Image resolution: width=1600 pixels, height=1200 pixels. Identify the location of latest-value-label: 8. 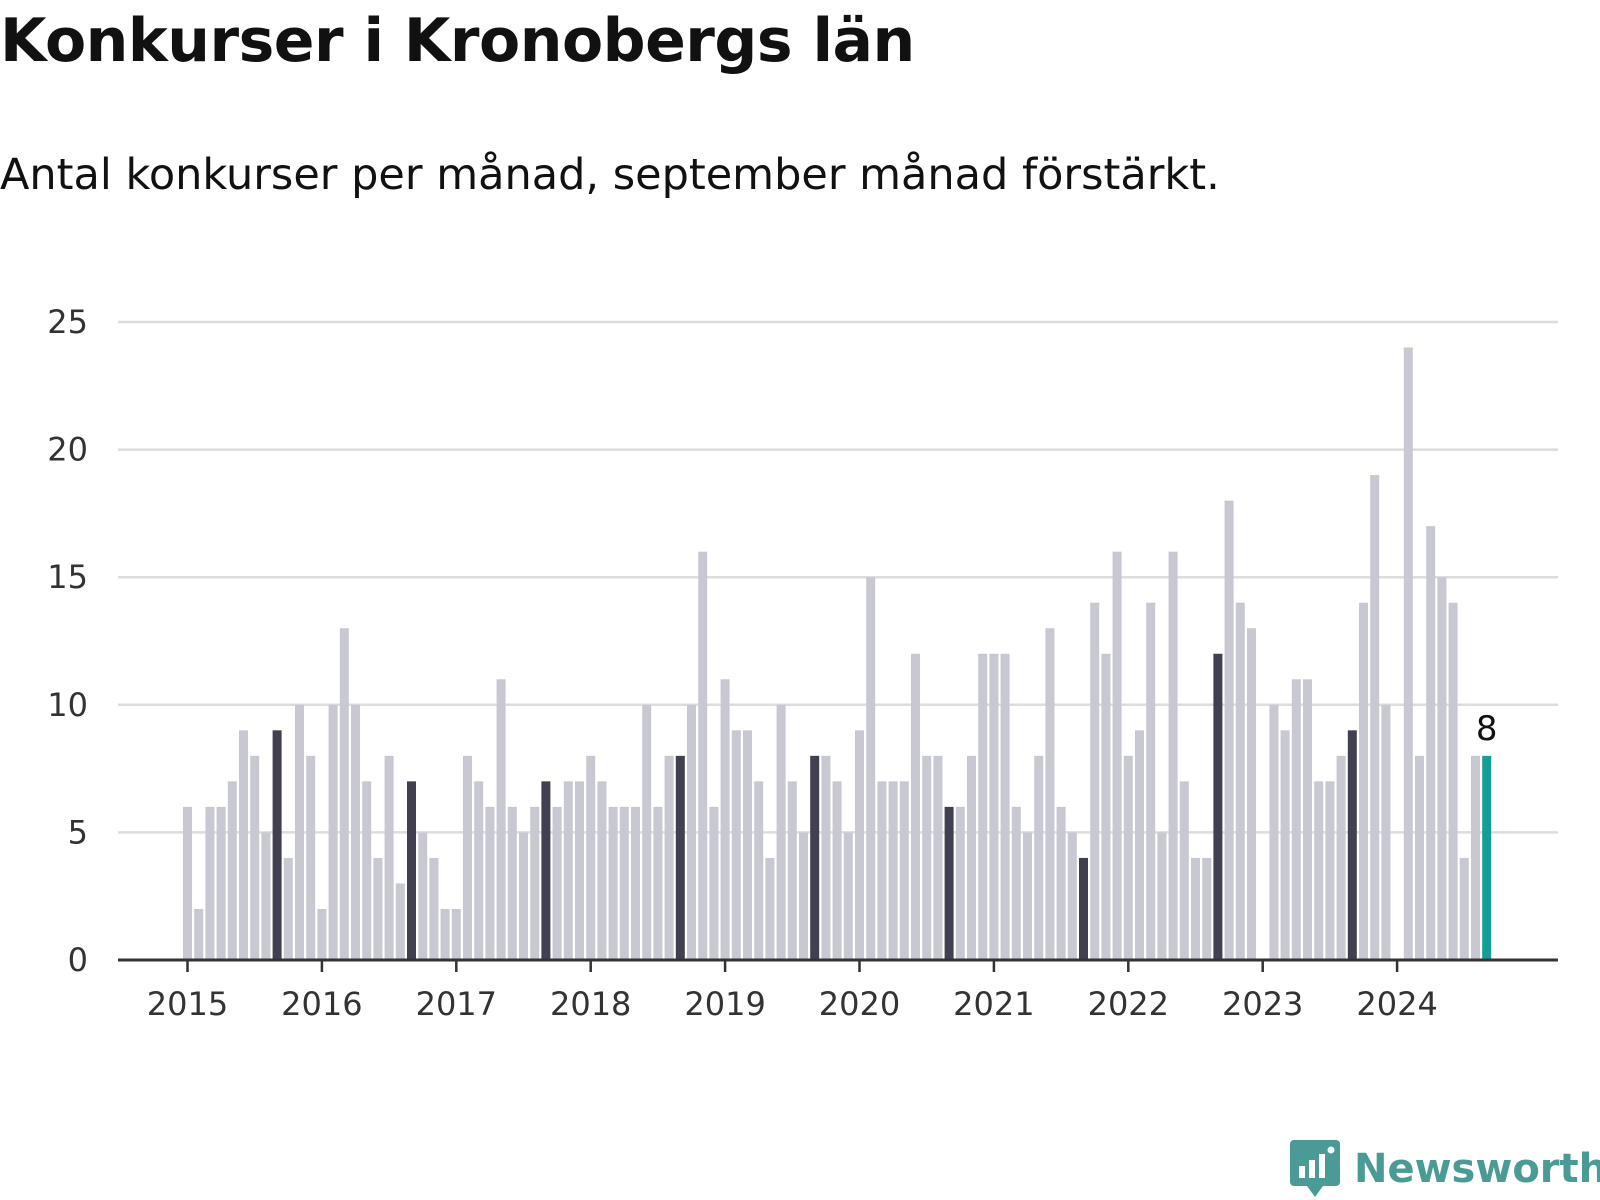
(1487, 729).